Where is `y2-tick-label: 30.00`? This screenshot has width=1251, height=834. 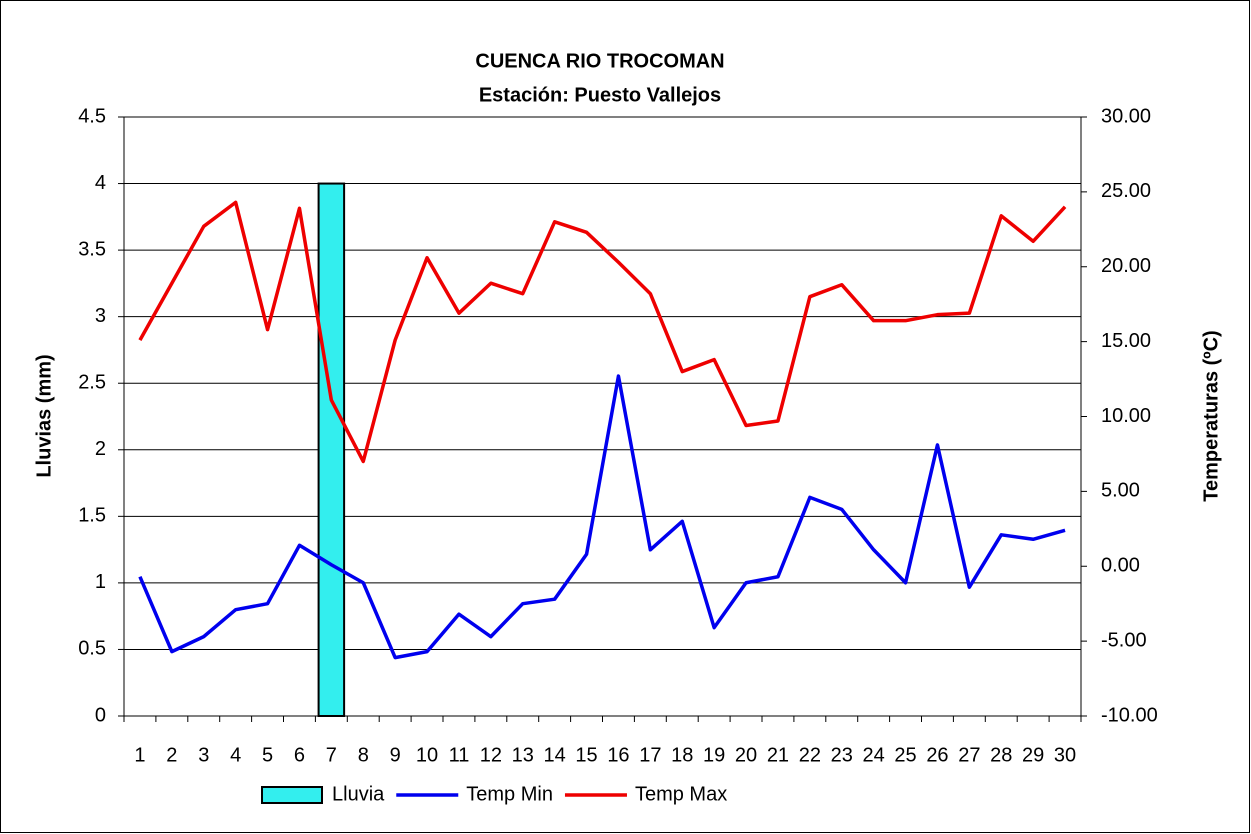 y2-tick-label: 30.00 is located at coordinates (1126, 116).